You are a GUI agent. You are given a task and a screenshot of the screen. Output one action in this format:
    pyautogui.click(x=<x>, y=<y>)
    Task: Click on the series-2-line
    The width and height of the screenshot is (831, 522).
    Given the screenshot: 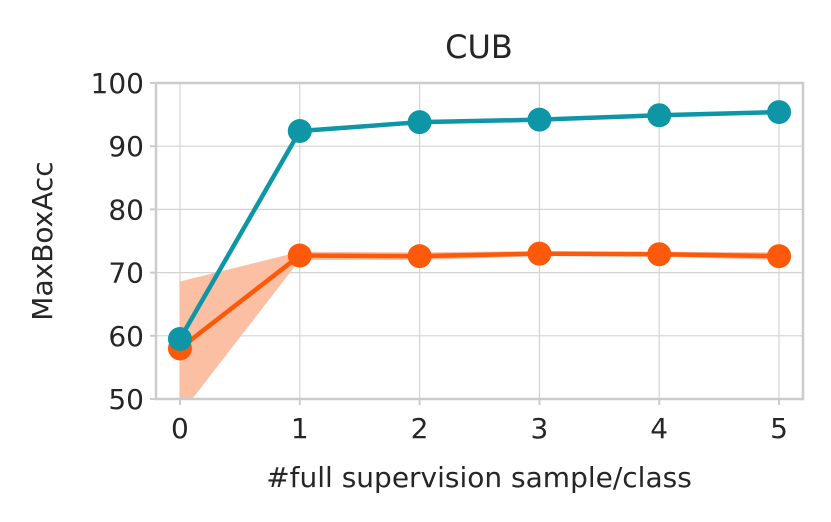 What is the action you would take?
    pyautogui.click(x=479, y=301)
    